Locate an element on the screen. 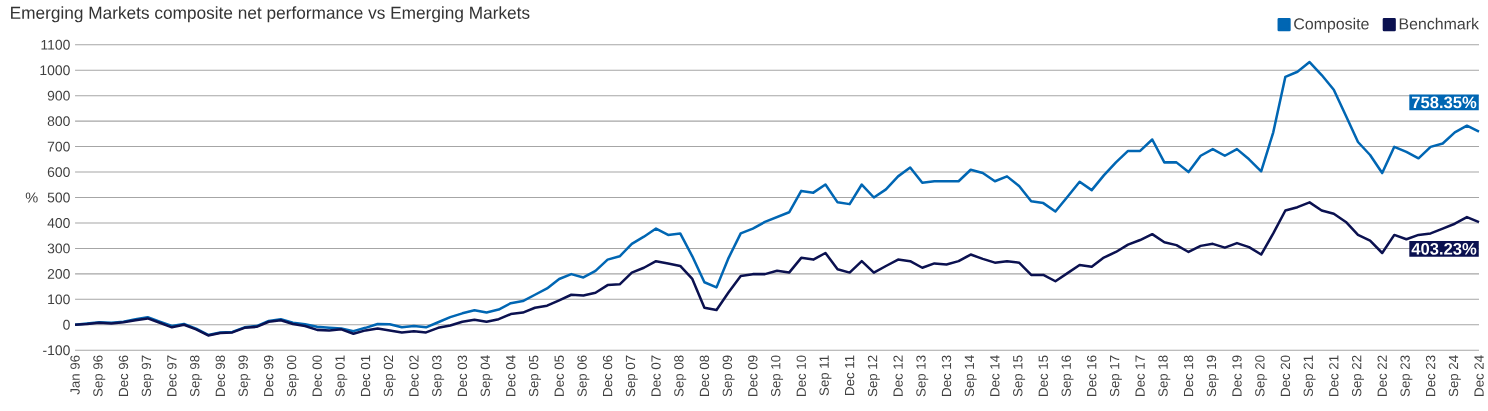  x-tick-label: Dec 22 is located at coordinates (1382, 375).